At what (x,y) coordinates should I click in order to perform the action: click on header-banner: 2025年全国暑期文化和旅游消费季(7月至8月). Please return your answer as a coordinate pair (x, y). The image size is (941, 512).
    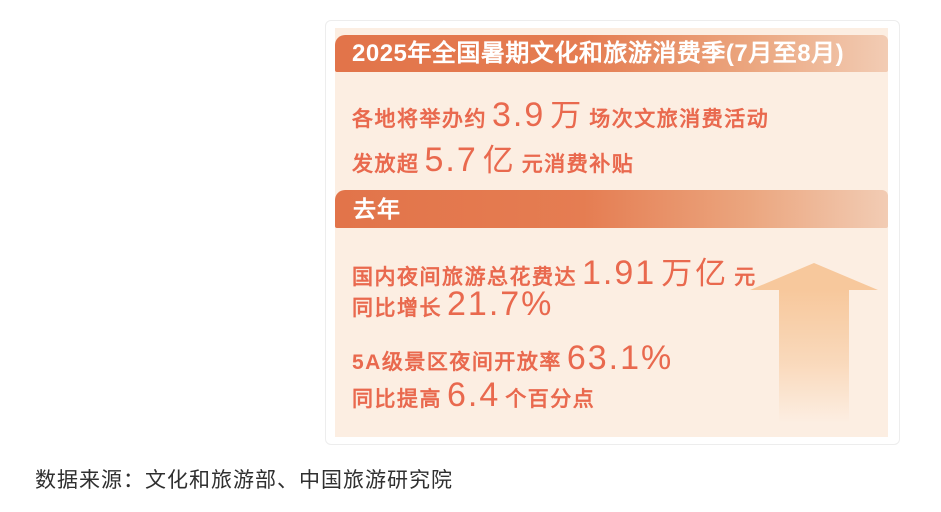
    Looking at the image, I should click on (611, 53).